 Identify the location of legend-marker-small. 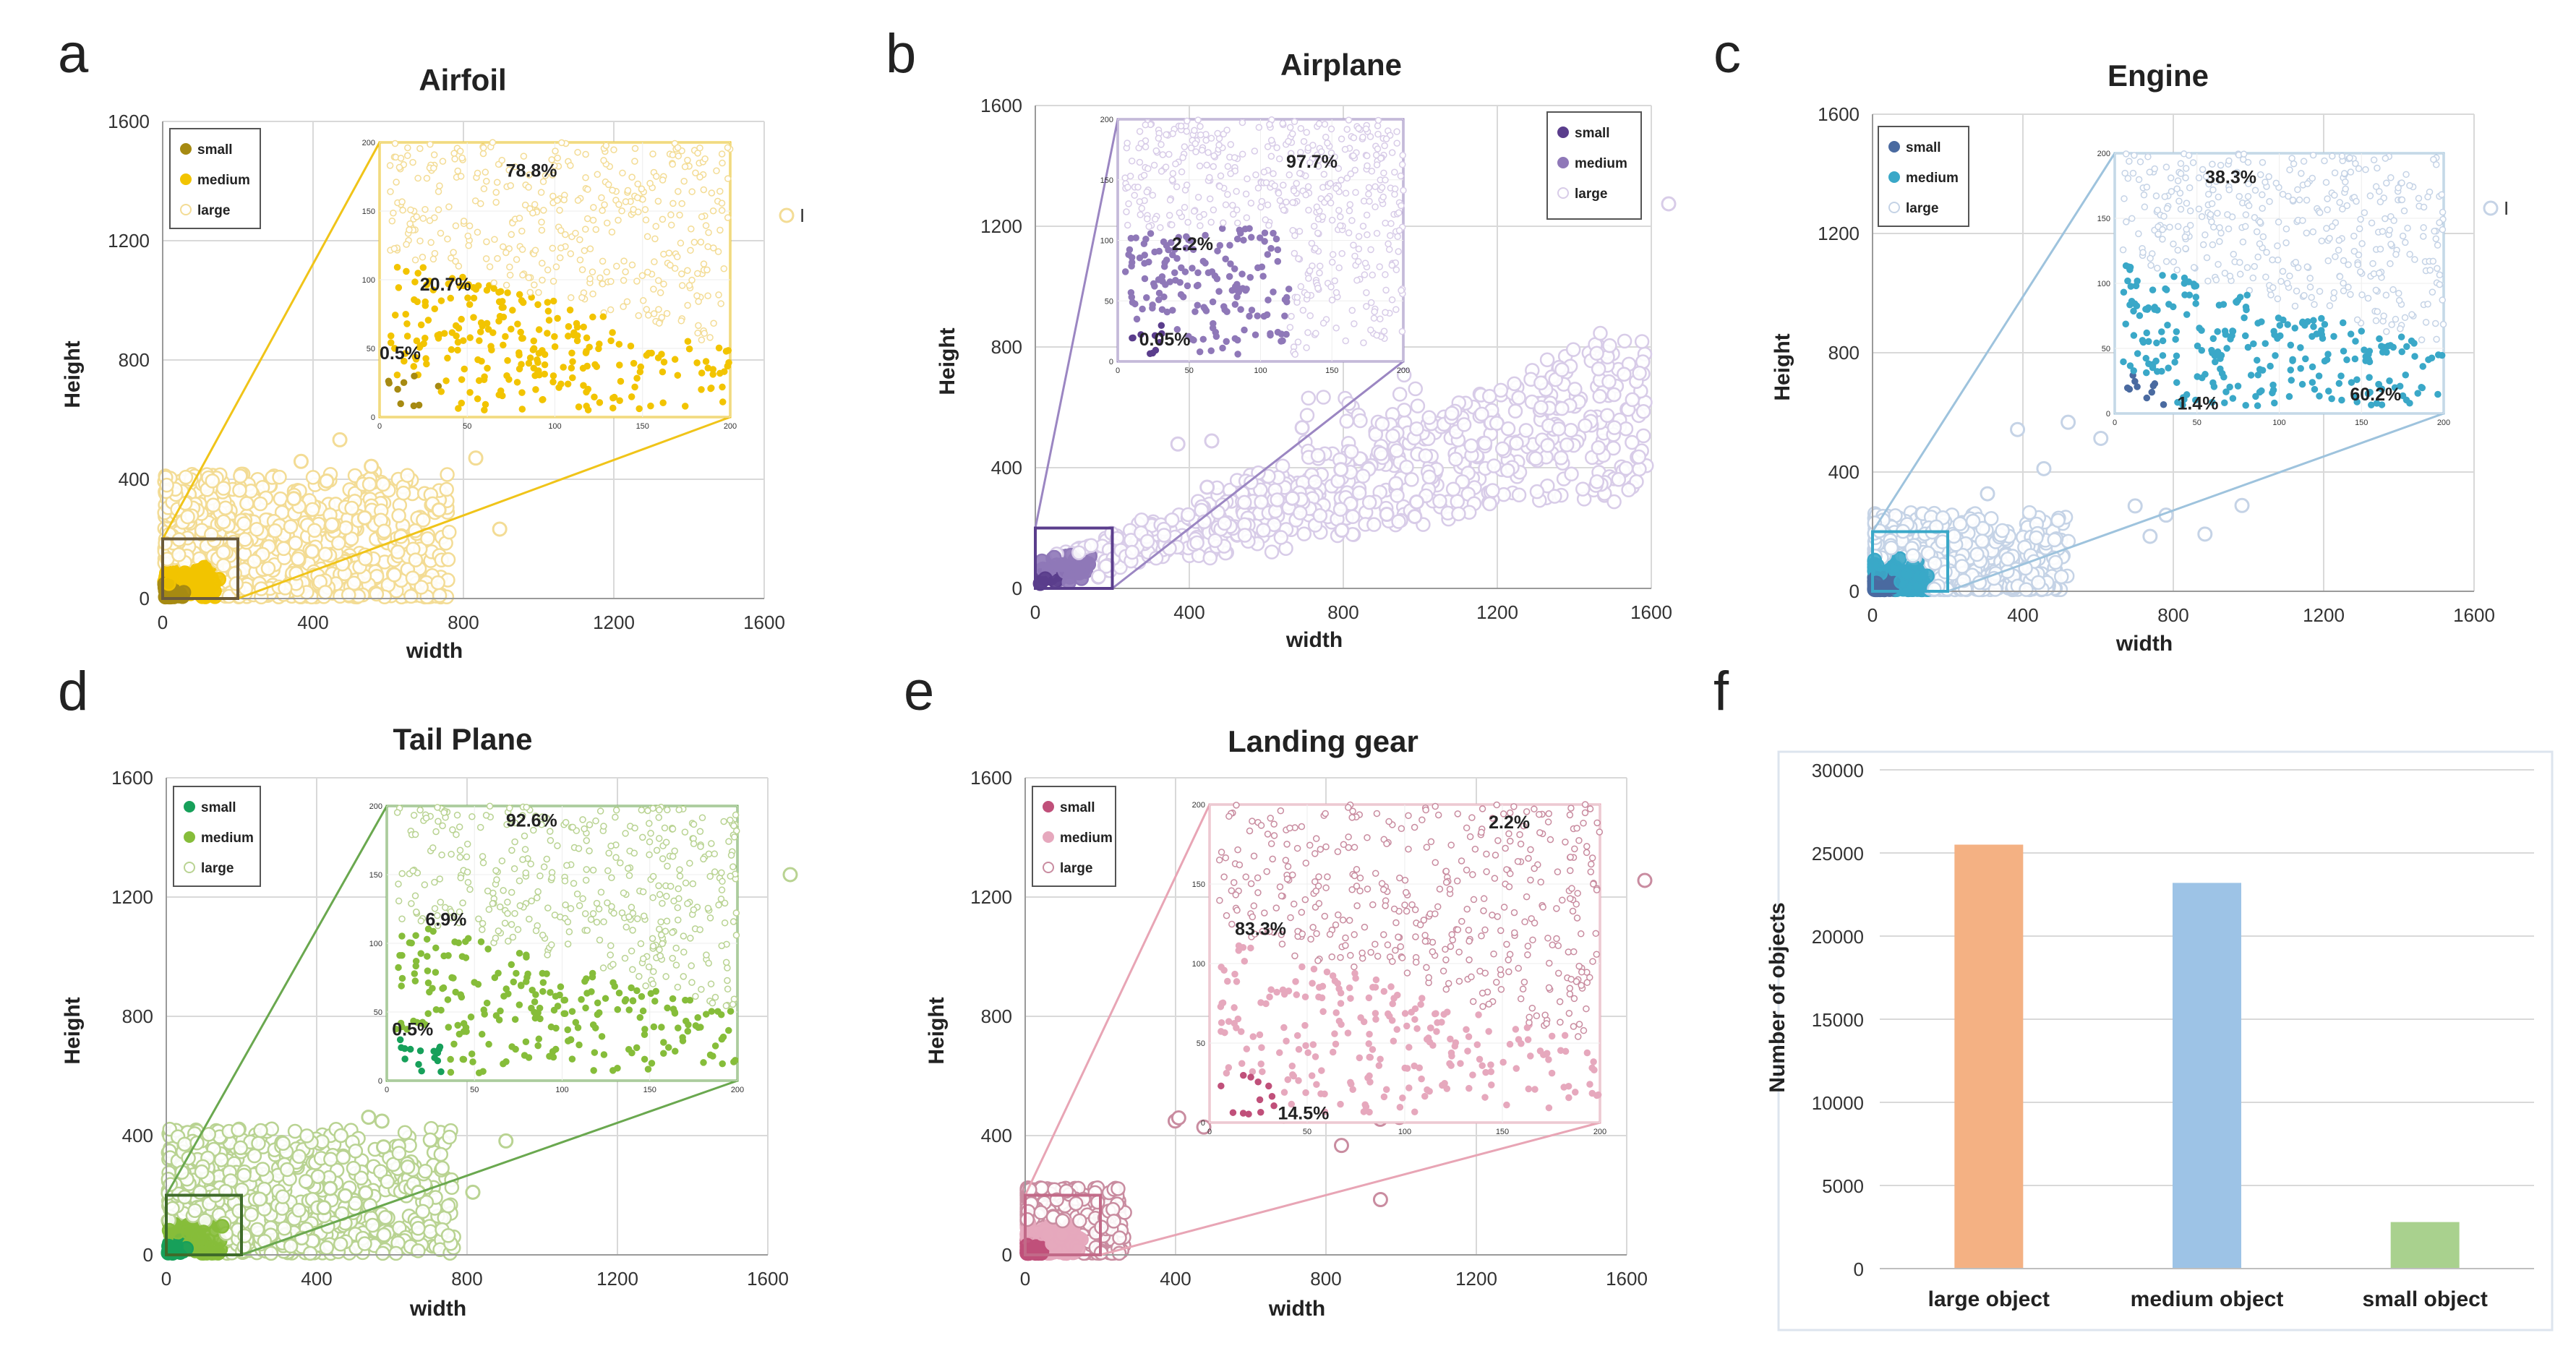
(186, 149).